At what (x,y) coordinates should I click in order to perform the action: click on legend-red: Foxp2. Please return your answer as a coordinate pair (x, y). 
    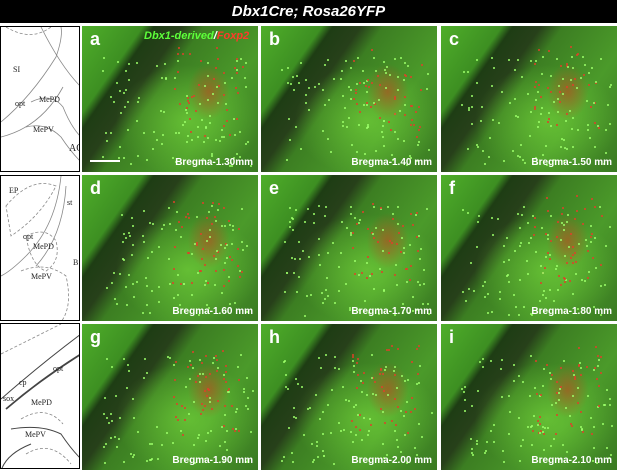
    Looking at the image, I should click on (233, 36).